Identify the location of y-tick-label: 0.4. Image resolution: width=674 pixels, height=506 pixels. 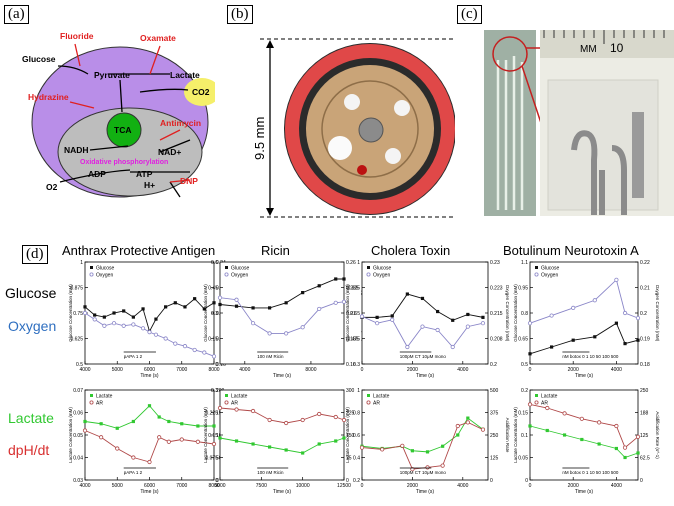
(356, 459).